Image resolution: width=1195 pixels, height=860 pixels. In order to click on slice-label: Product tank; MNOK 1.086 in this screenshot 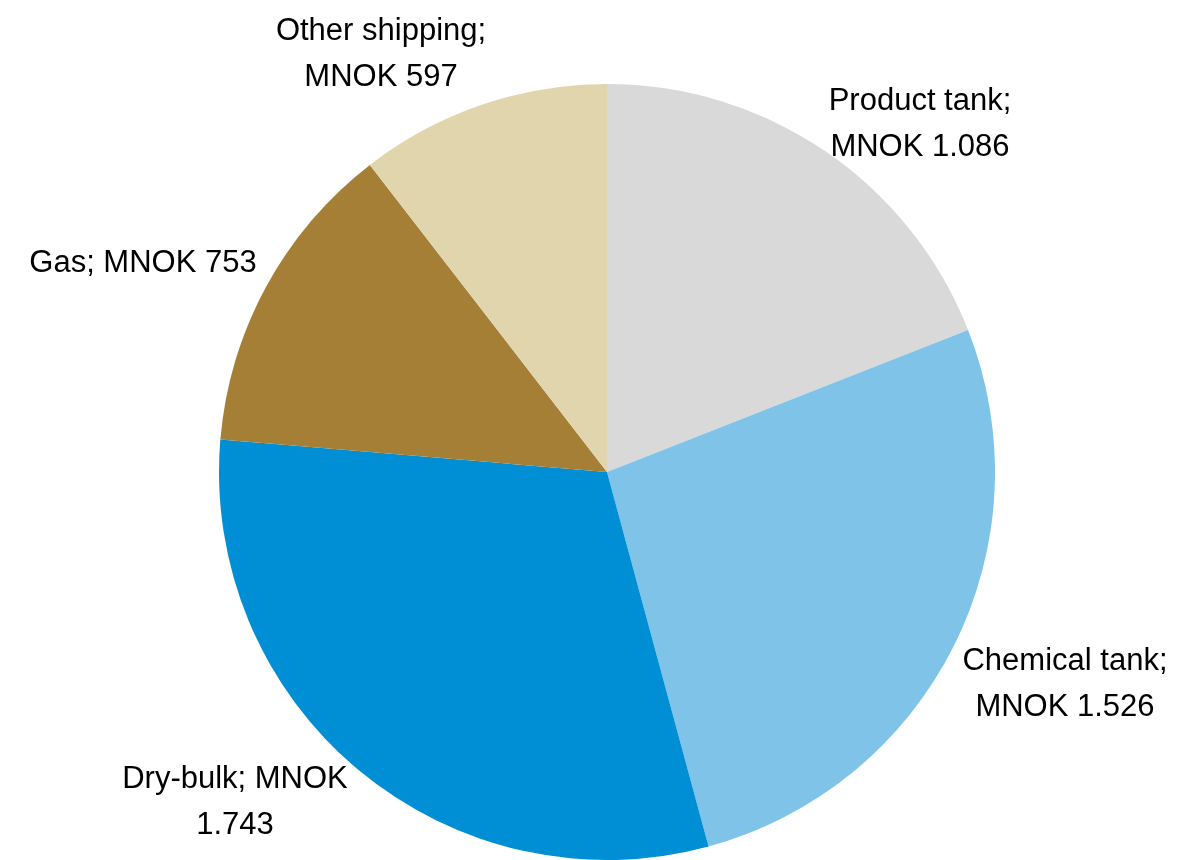, I will do `click(920, 122)`.